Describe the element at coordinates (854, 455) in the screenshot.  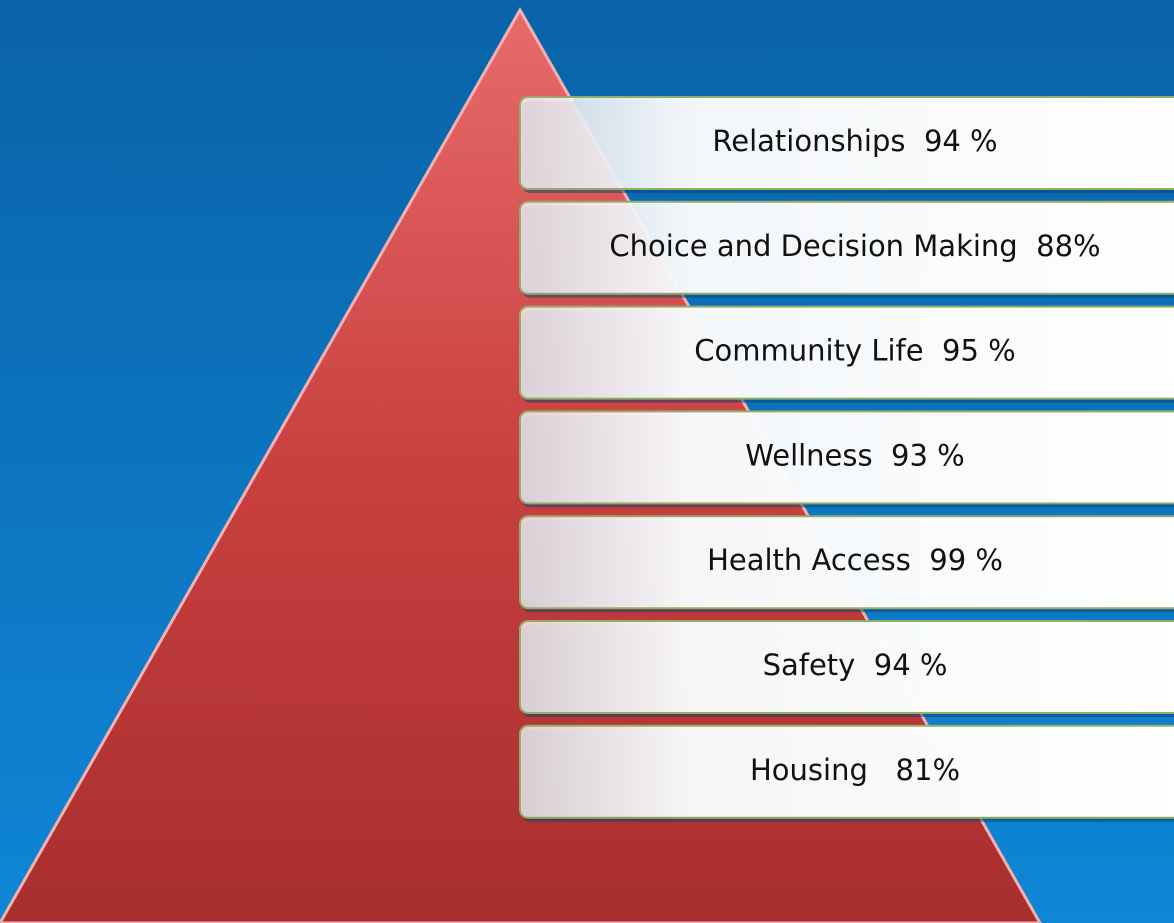
I see `item-label: Wellness 93 %` at that location.